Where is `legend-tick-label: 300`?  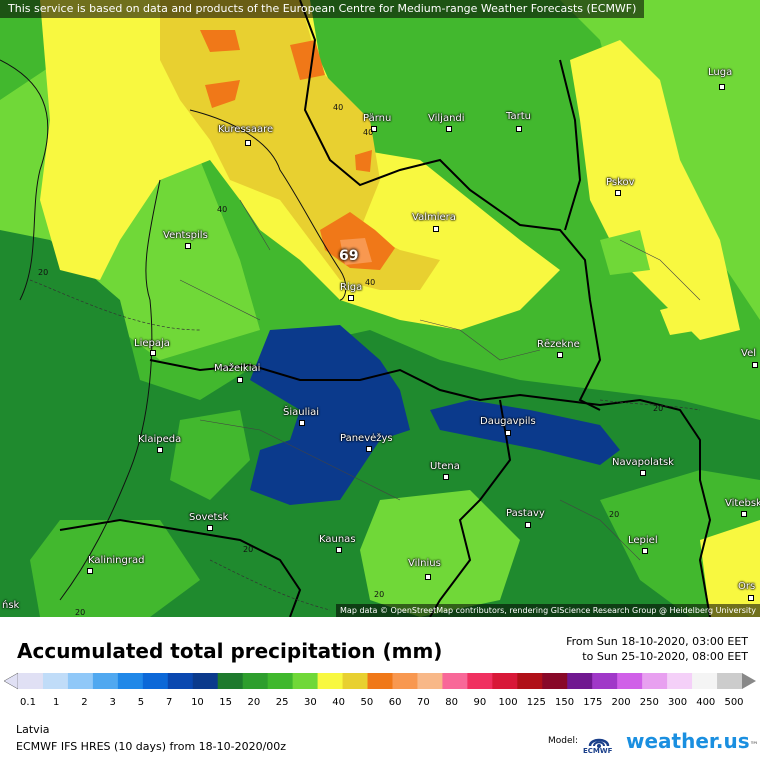 legend-tick-label: 300 is located at coordinates (677, 702).